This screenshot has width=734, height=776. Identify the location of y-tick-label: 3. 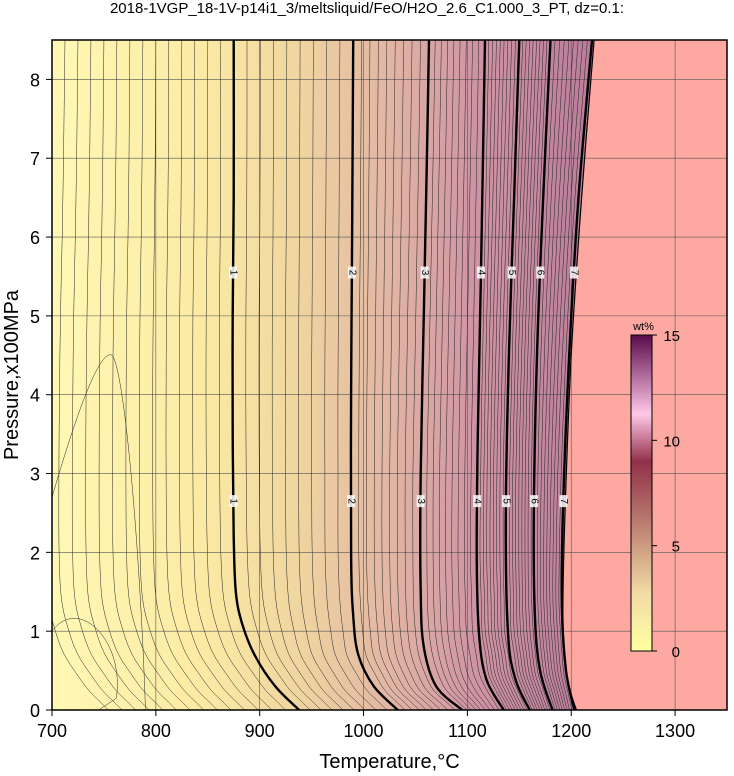
(35, 475).